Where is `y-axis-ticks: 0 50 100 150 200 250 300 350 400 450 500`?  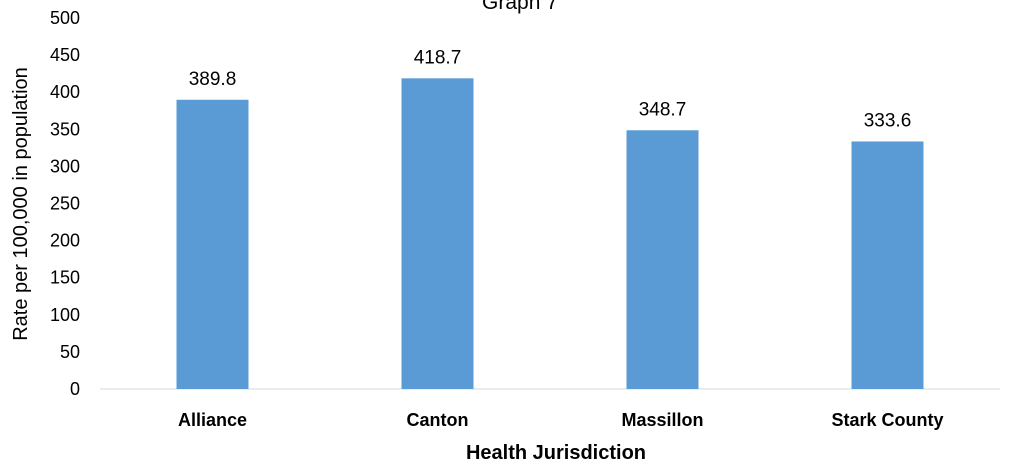 y-axis-ticks: 0 50 100 150 200 250 300 350 400 450 500 is located at coordinates (65, 203).